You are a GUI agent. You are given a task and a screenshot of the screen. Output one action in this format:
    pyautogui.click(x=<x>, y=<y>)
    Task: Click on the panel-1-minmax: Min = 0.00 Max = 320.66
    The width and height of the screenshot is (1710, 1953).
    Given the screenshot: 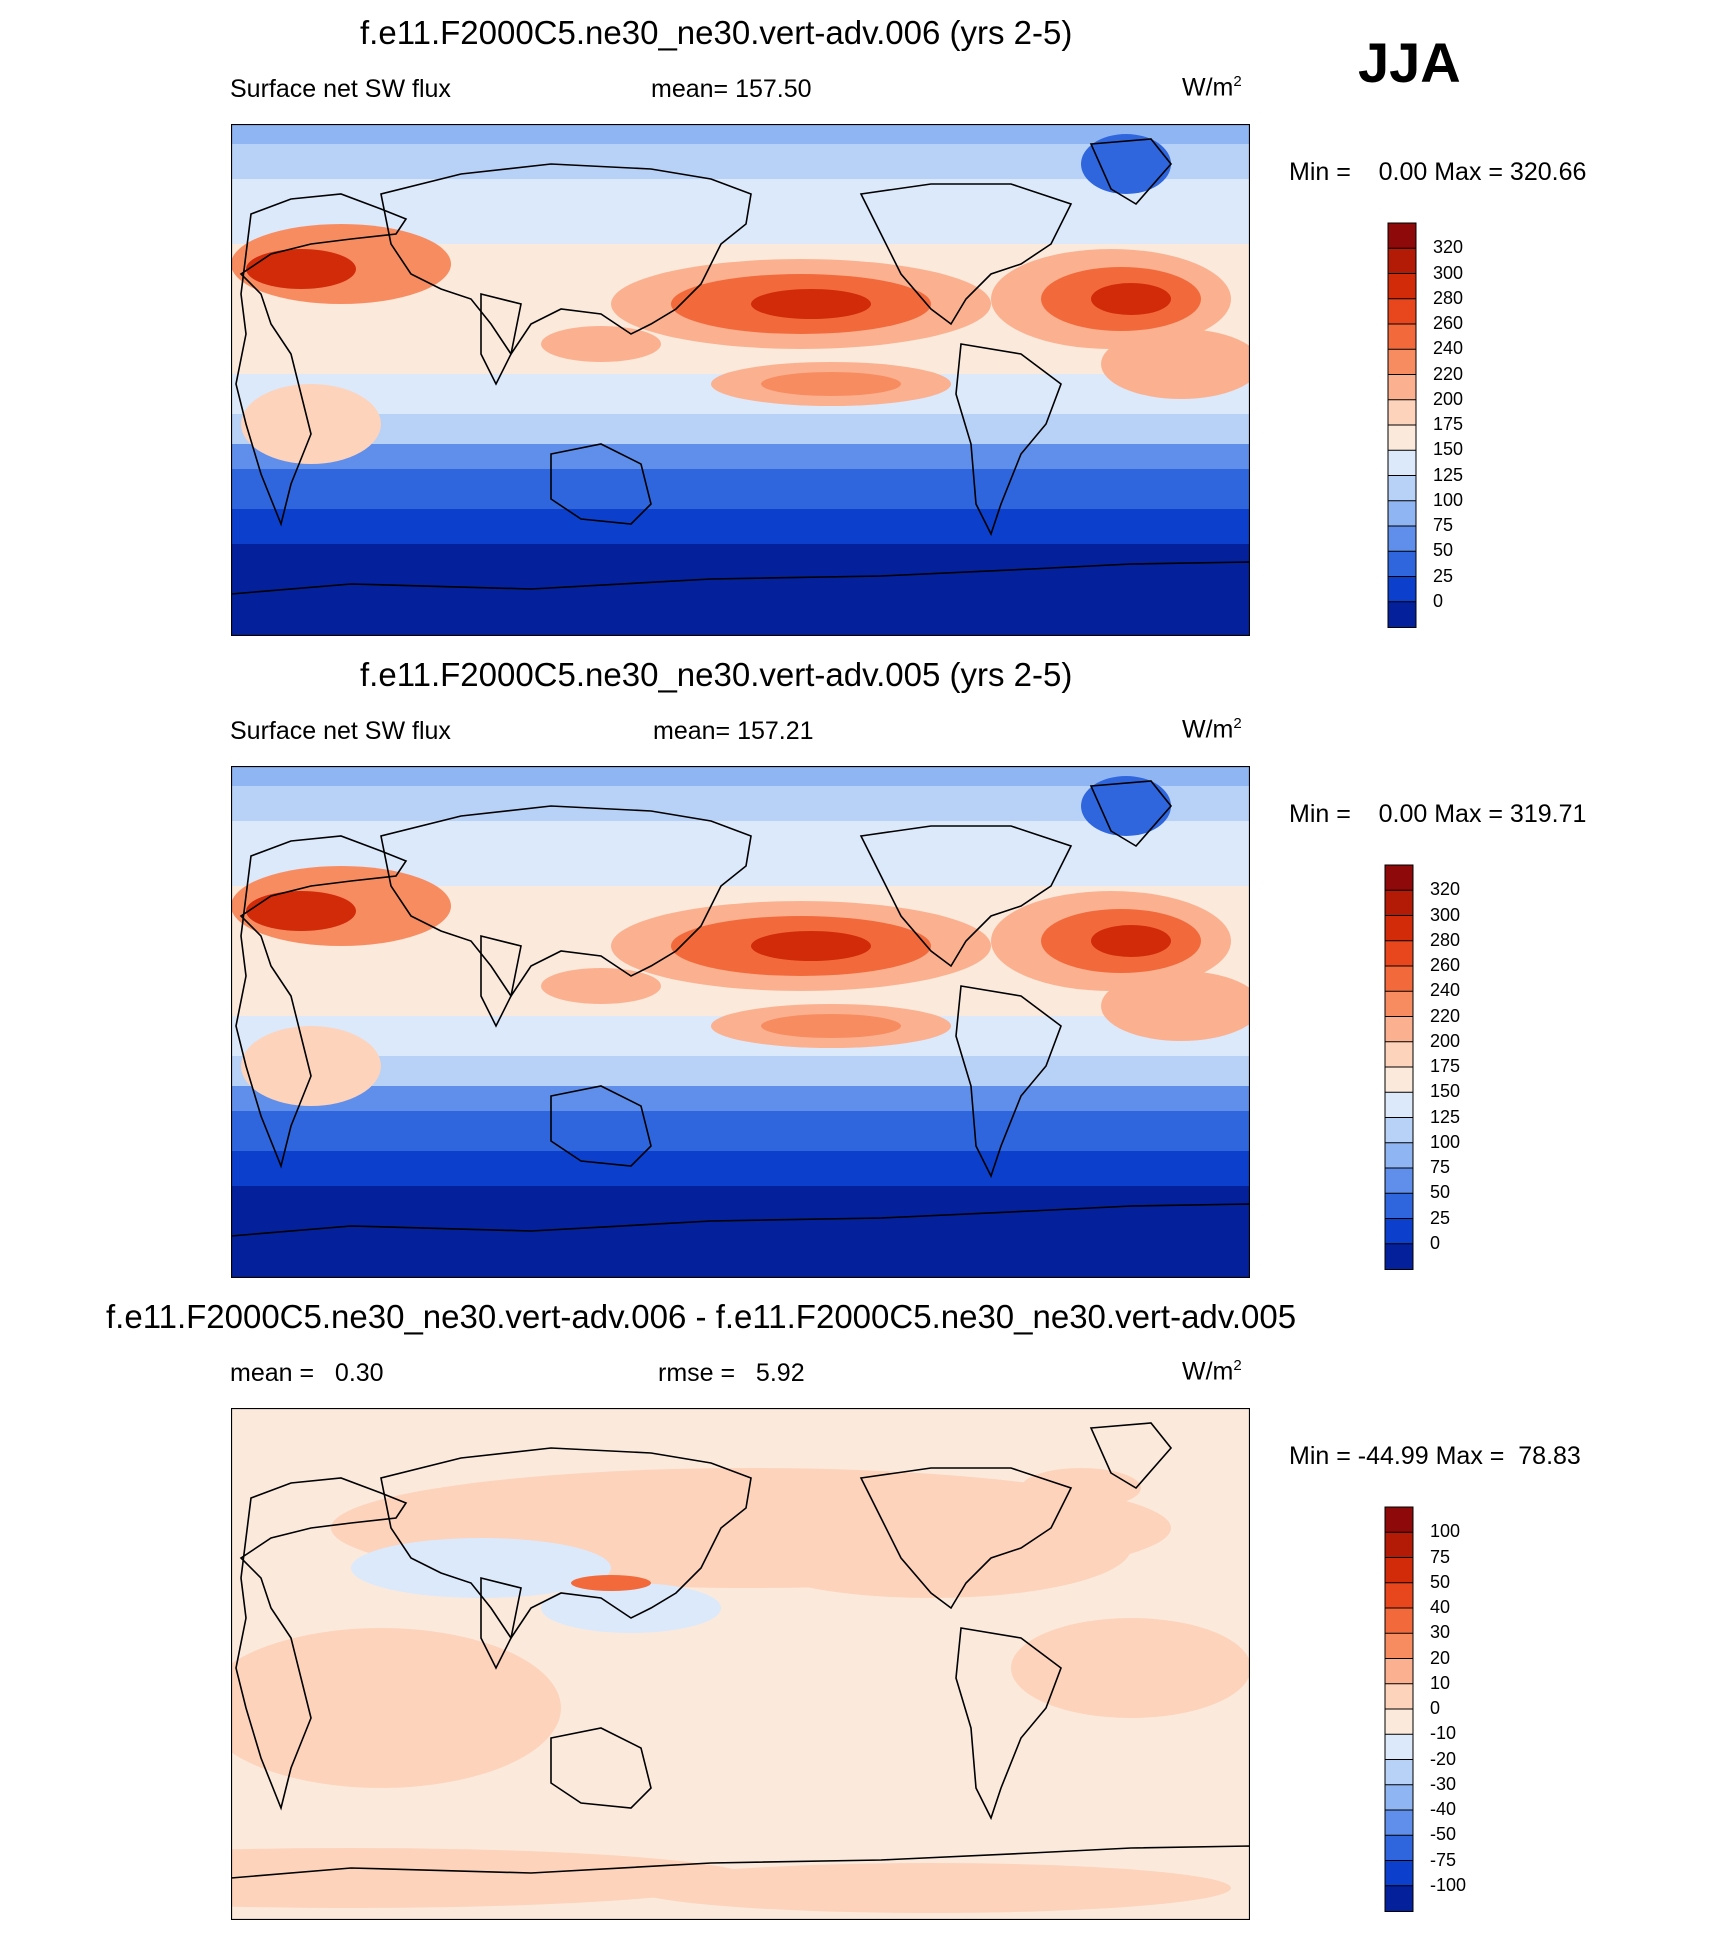 What is the action you would take?
    pyautogui.click(x=1438, y=172)
    